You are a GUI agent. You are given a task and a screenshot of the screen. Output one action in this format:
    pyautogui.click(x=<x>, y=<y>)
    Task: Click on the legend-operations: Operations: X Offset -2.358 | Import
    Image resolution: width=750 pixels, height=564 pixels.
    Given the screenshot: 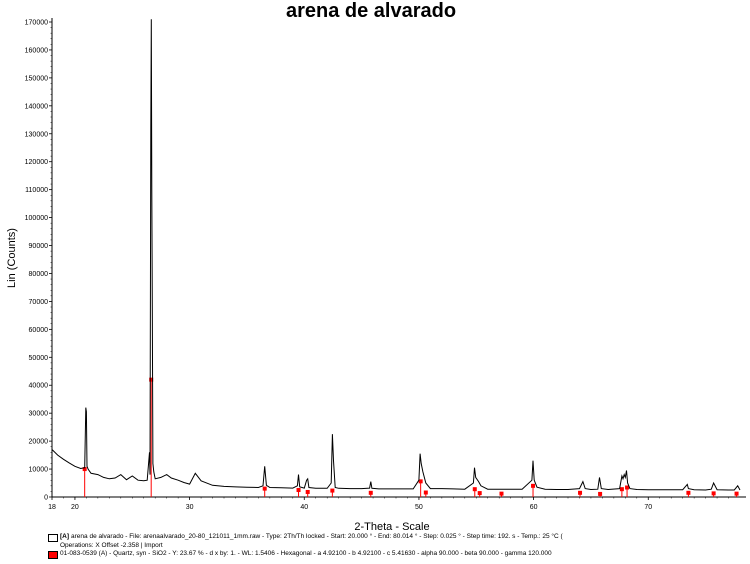 What is the action you would take?
    pyautogui.click(x=398, y=546)
    